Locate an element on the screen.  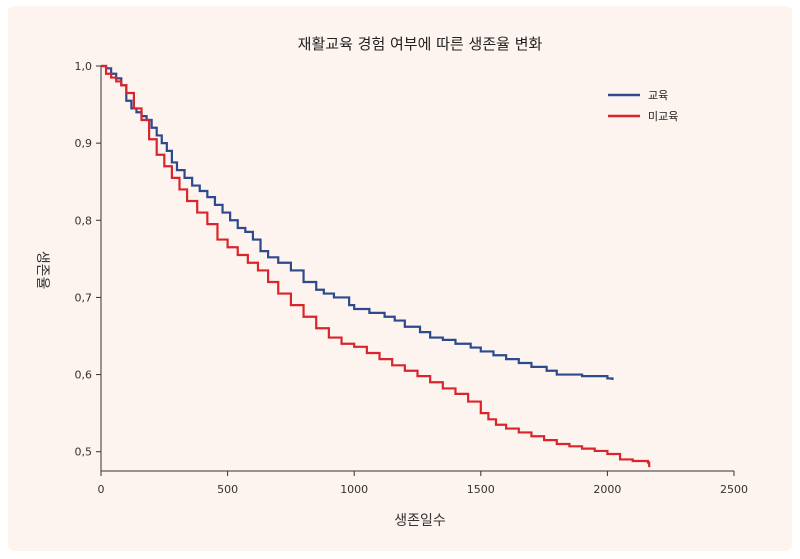
y-axis-title: 생존율 is located at coordinates (42, 270).